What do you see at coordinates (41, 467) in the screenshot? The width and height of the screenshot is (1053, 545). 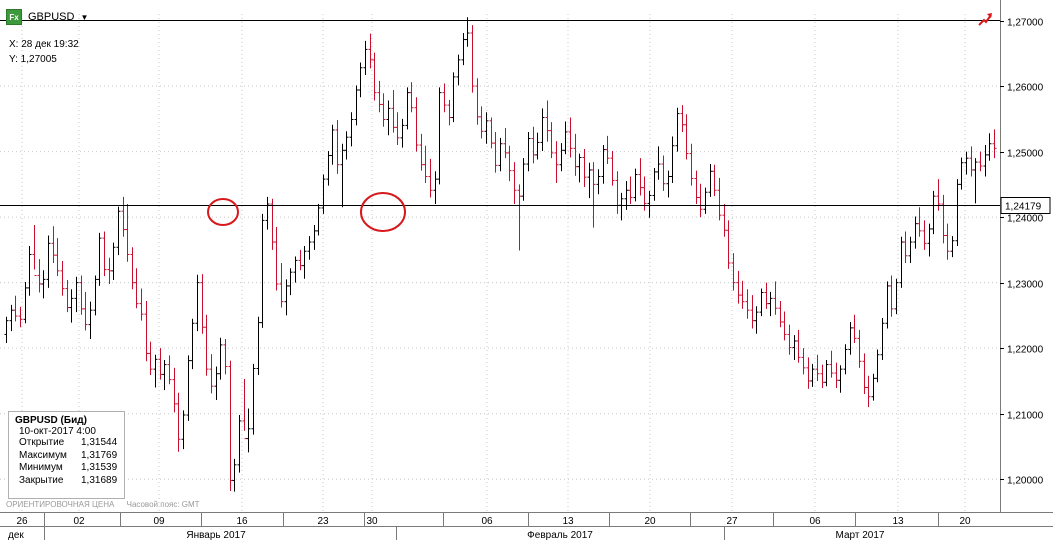 I see `info-label: Минимум` at bounding box center [41, 467].